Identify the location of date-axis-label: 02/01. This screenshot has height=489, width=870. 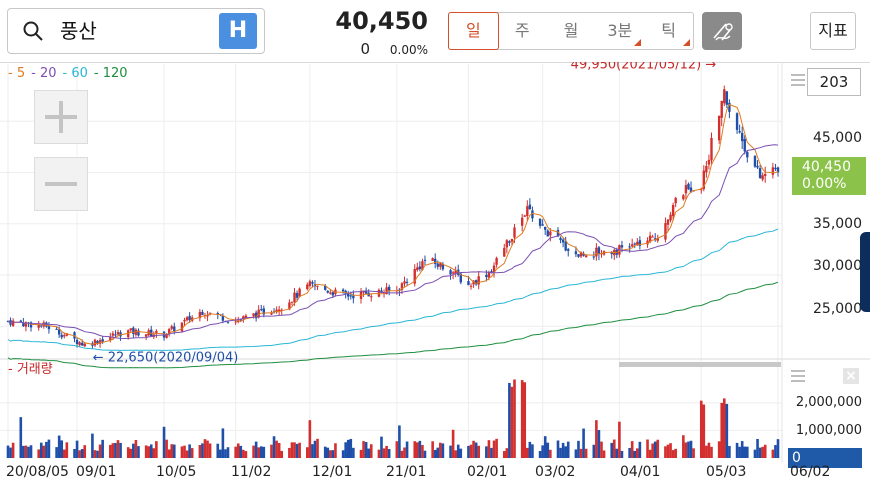
(487, 472).